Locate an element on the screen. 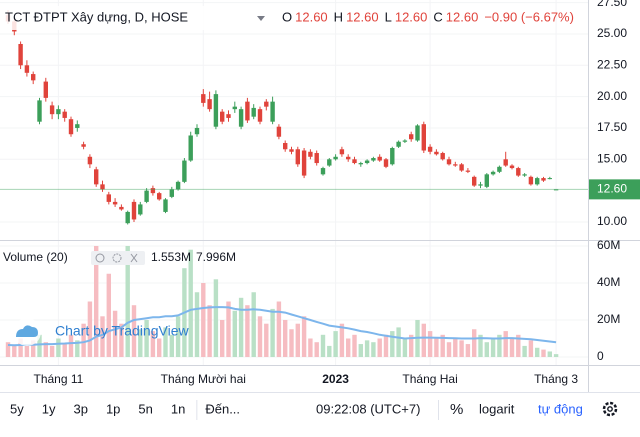 The width and height of the screenshot is (640, 437). settings-icon is located at coordinates (117, 258).